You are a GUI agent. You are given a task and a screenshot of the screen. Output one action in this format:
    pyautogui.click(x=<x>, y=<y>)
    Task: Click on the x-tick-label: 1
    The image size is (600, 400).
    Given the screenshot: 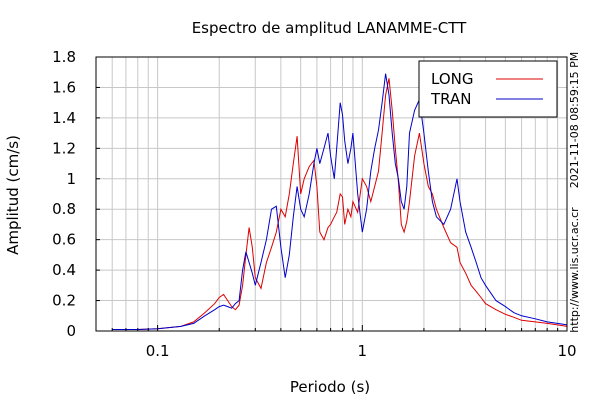 What is the action you would take?
    pyautogui.click(x=363, y=351)
    